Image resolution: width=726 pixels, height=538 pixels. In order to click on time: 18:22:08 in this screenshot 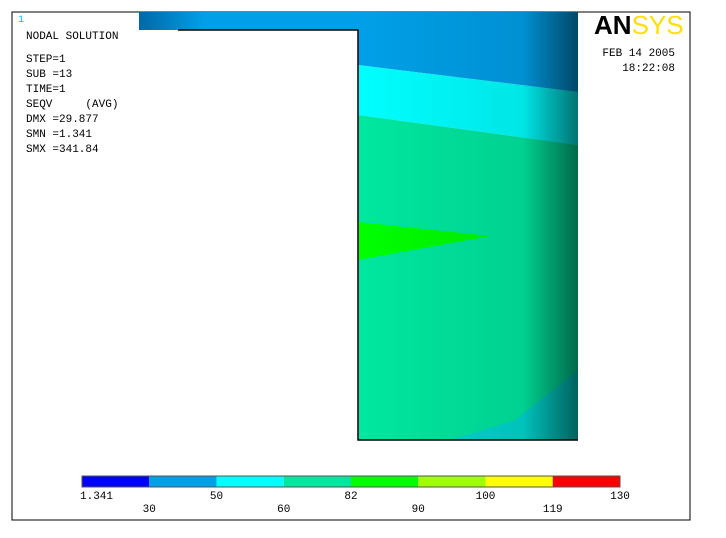, I will do `click(648, 69)`.